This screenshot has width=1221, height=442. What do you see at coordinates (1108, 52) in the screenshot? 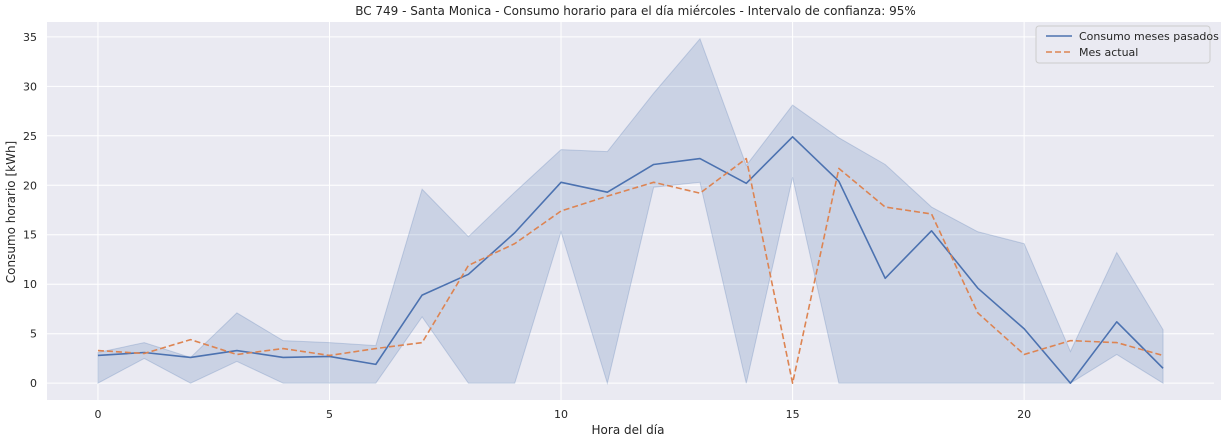
I see `legend-label: Mes actual` at bounding box center [1108, 52].